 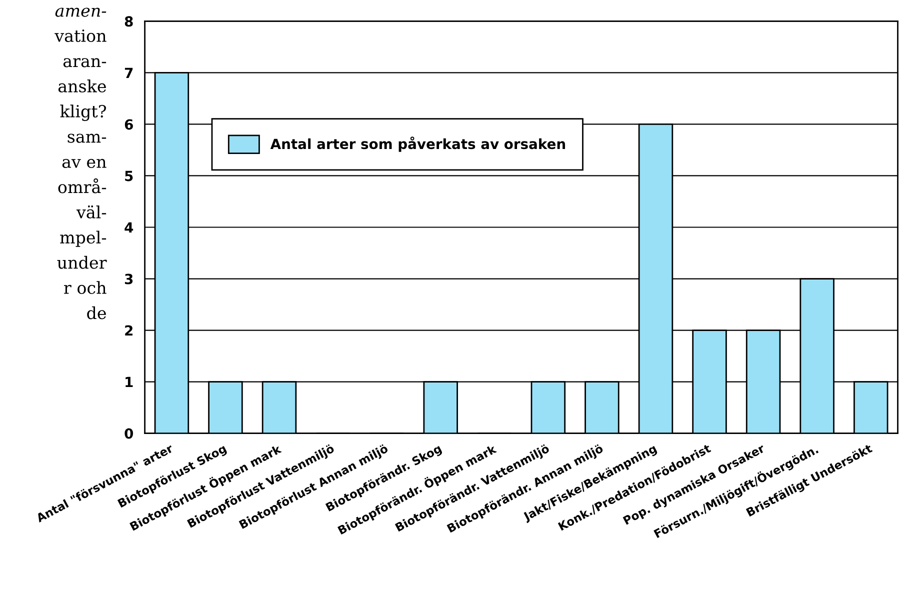 What do you see at coordinates (87, 138) in the screenshot?
I see `text: sam-` at bounding box center [87, 138].